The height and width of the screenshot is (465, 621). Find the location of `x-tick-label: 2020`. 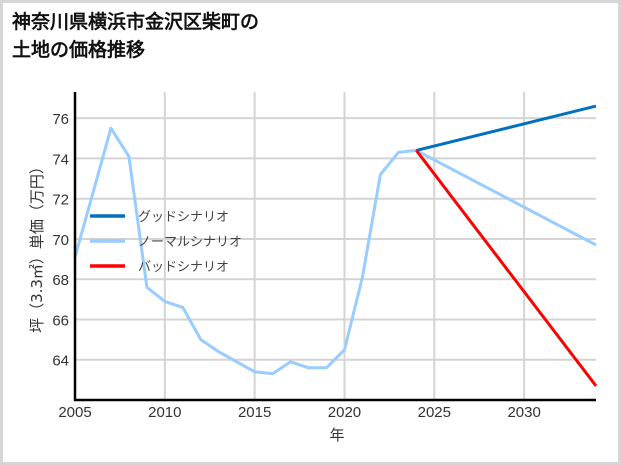

x-tick-label: 2020 is located at coordinates (344, 412).